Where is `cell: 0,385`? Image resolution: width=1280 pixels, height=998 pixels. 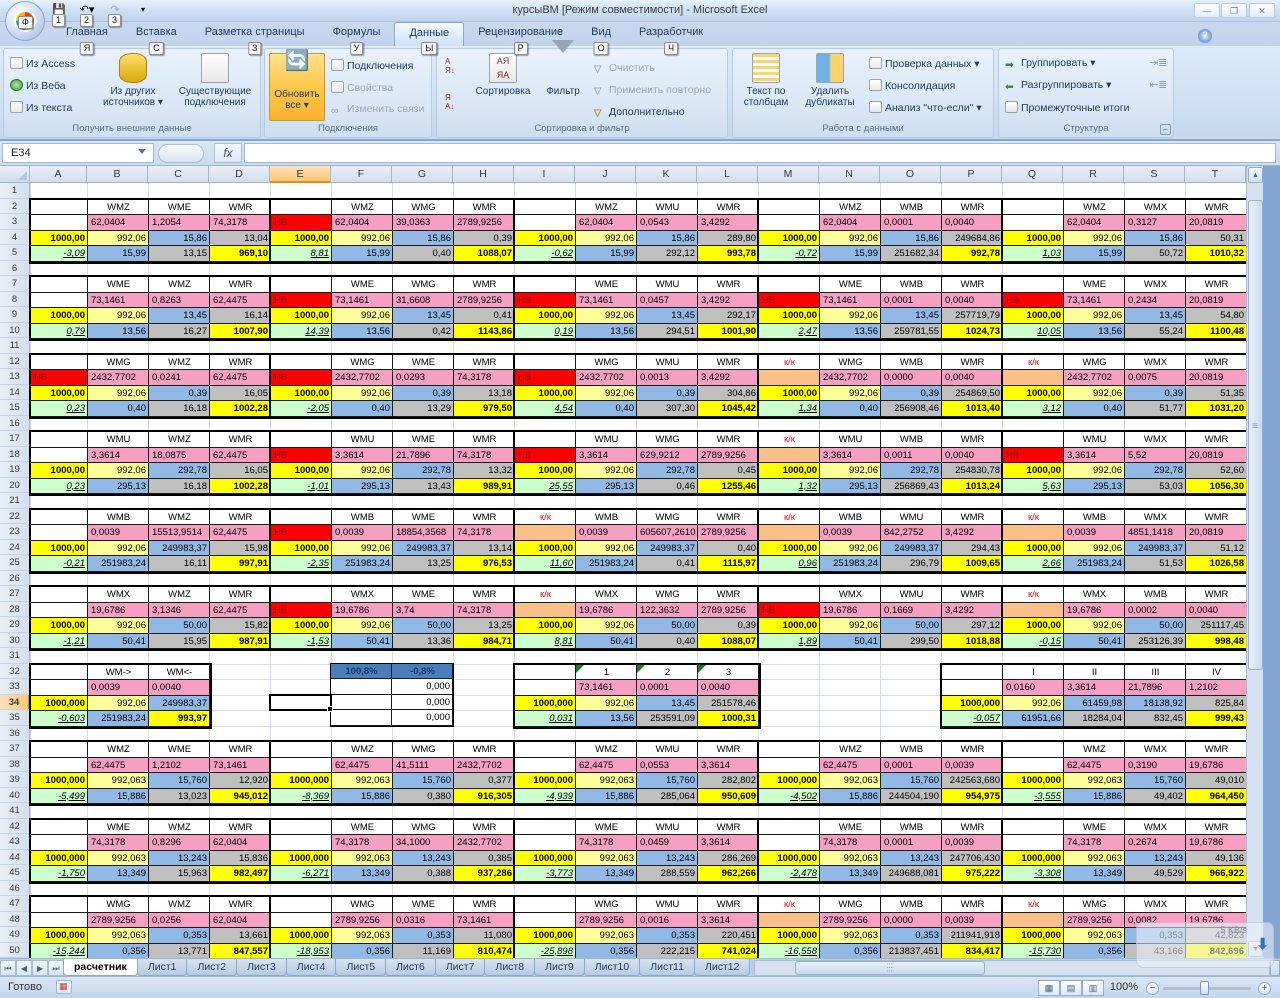 cell: 0,385 is located at coordinates (484, 858).